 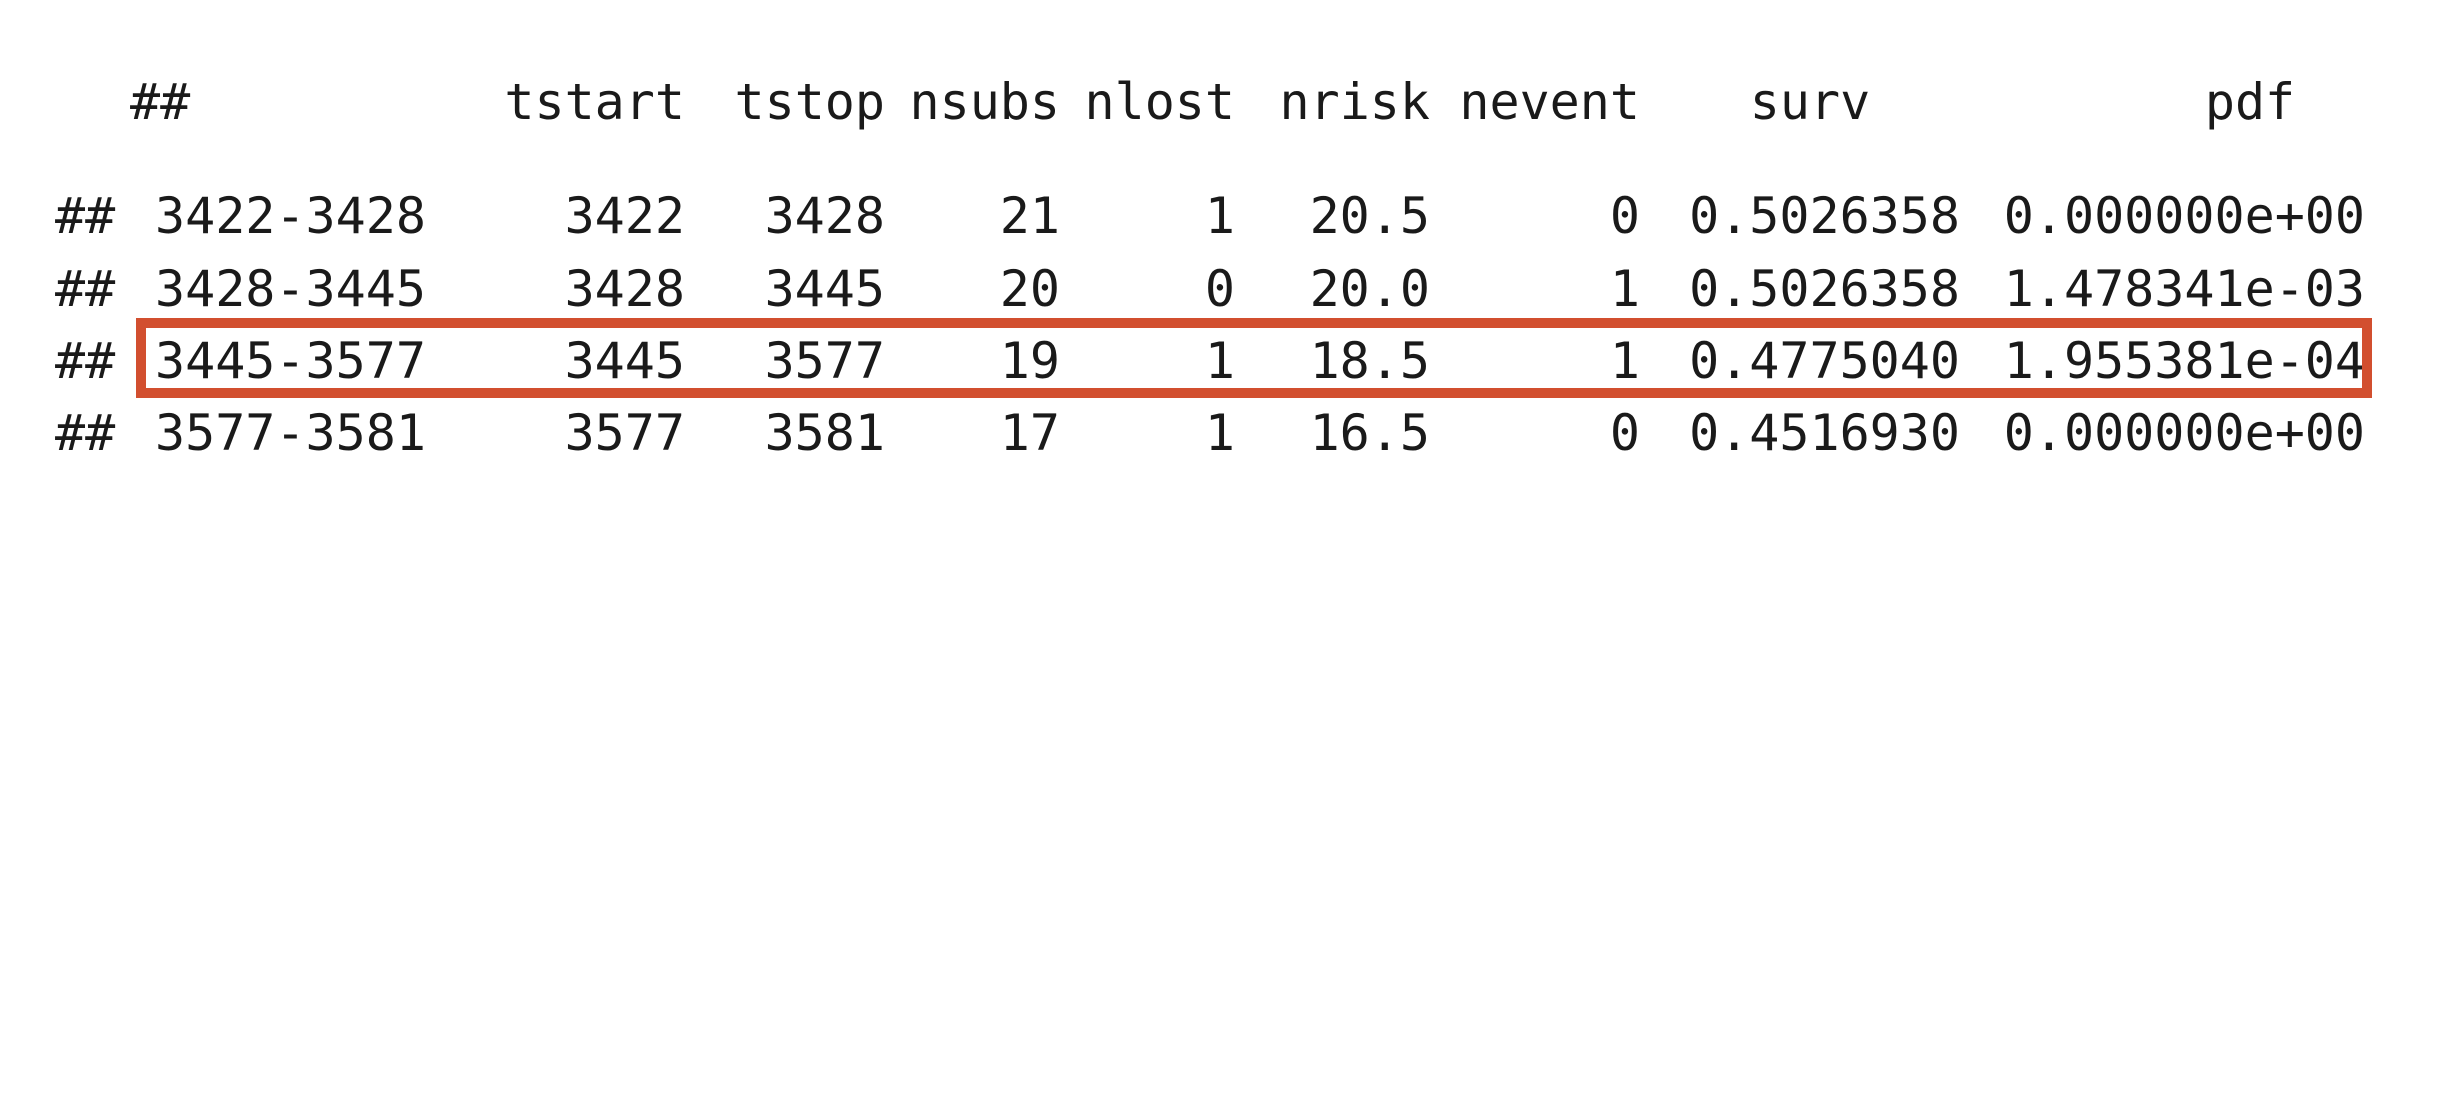 What do you see at coordinates (1369, 289) in the screenshot?
I see `cell-nrisk: 20.0` at bounding box center [1369, 289].